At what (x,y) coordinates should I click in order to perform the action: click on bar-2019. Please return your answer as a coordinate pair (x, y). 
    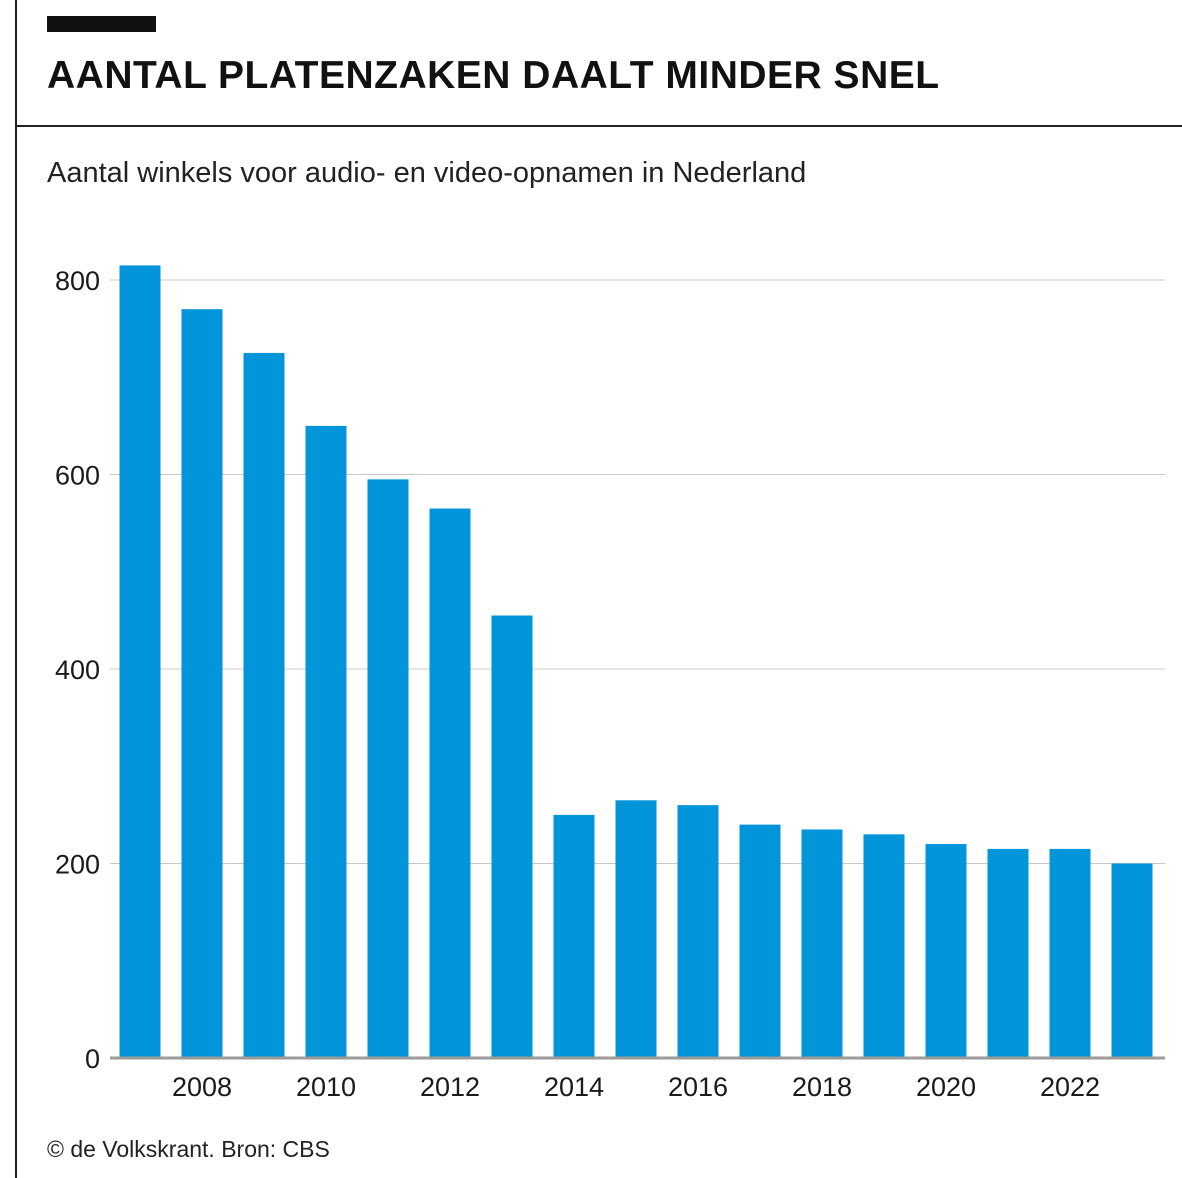
    Looking at the image, I should click on (884, 946).